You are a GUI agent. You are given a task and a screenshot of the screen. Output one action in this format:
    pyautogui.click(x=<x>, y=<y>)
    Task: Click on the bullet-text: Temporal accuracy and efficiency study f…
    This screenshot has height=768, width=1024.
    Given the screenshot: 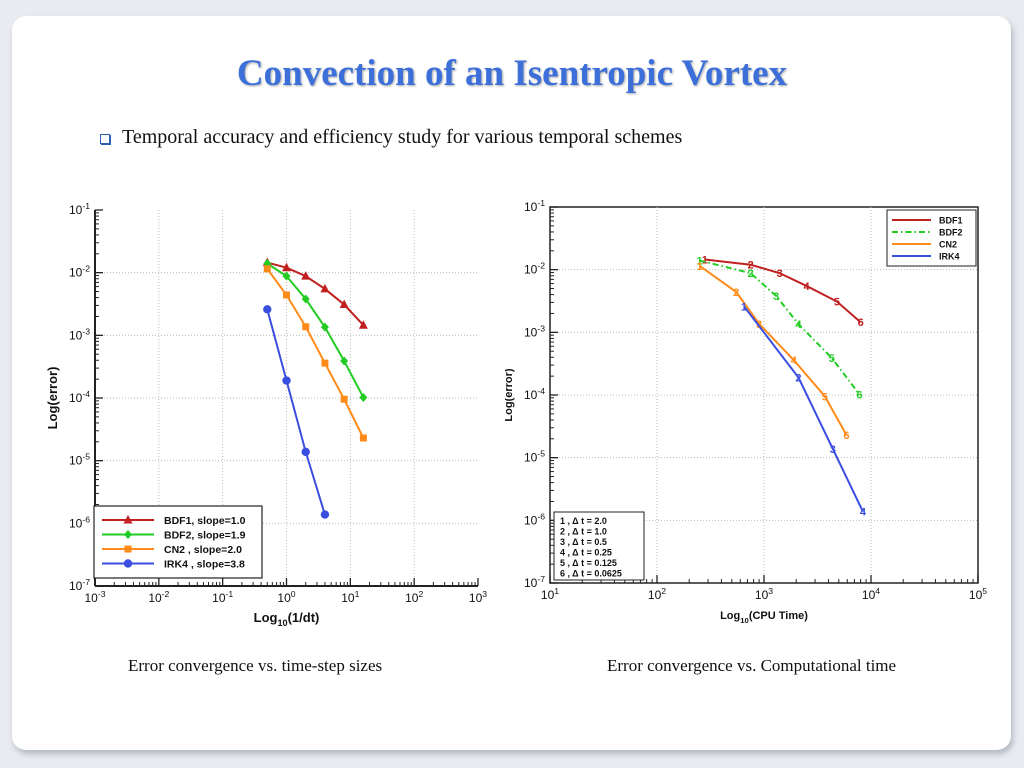 What is the action you would take?
    pyautogui.click(x=402, y=137)
    